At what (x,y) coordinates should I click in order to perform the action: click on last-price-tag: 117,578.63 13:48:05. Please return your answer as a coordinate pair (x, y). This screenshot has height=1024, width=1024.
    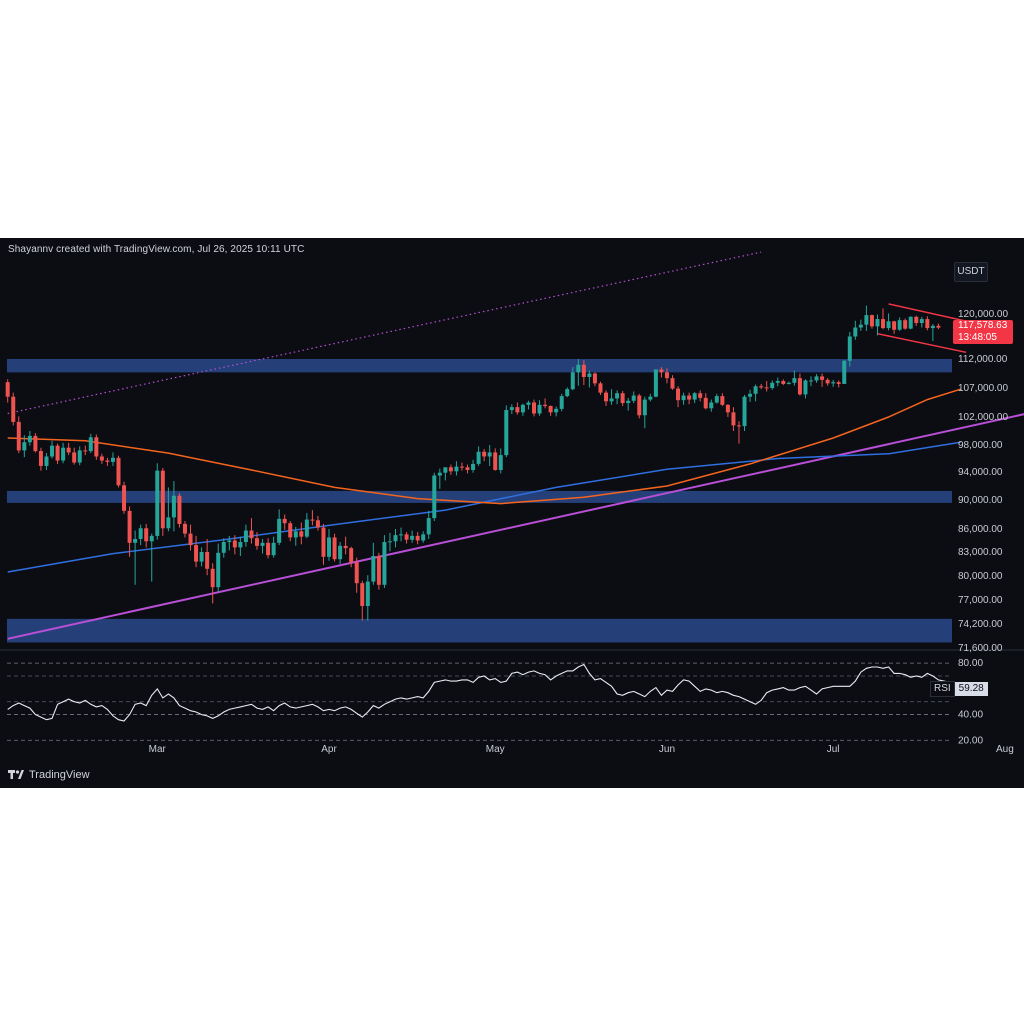
    Looking at the image, I should click on (983, 332).